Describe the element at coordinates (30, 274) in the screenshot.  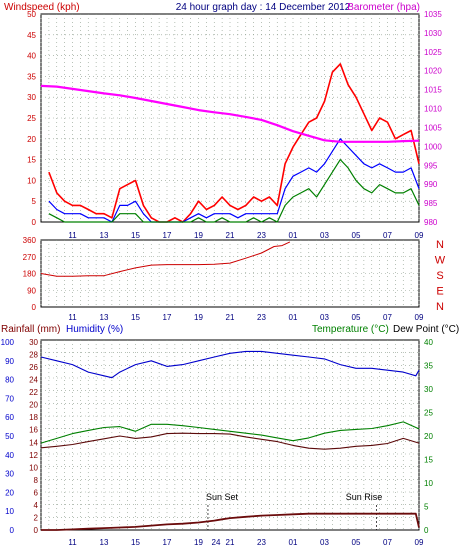
I see `direction-tick-label: 180` at that location.